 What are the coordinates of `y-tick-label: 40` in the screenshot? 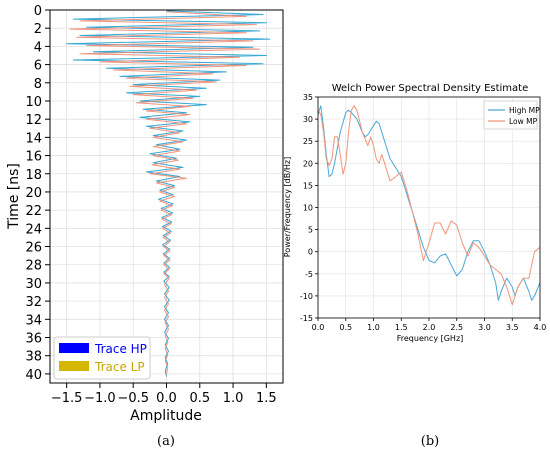 It's located at (33, 375).